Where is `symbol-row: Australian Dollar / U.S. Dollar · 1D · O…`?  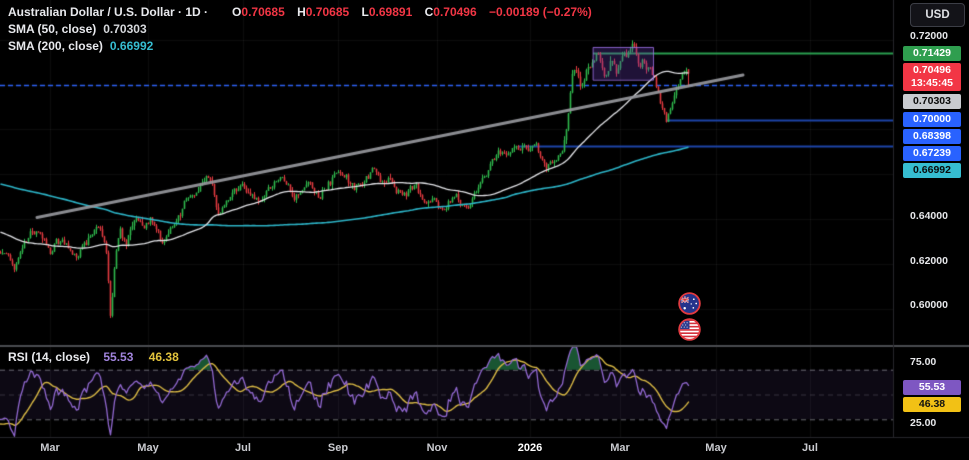
symbol-row: Australian Dollar / U.S. Dollar · 1D · O… is located at coordinates (300, 12).